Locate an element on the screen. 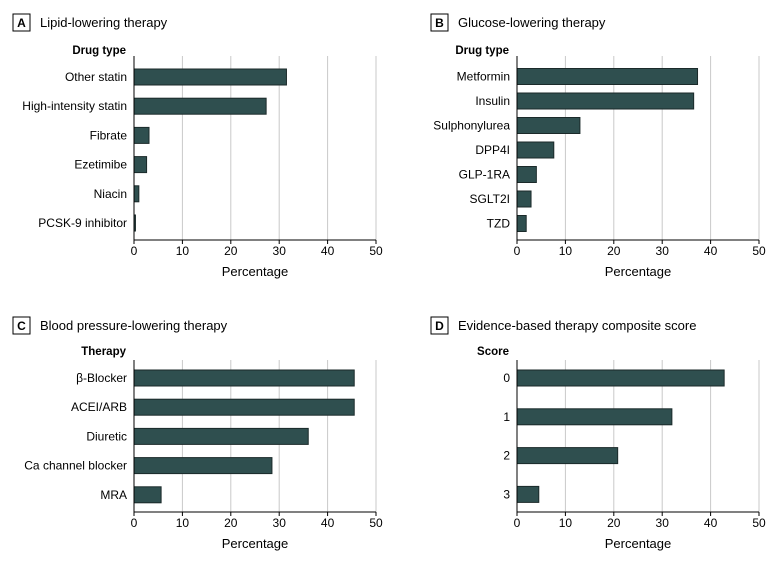 This screenshot has width=780, height=566. category-label: DPP4I is located at coordinates (492, 150).